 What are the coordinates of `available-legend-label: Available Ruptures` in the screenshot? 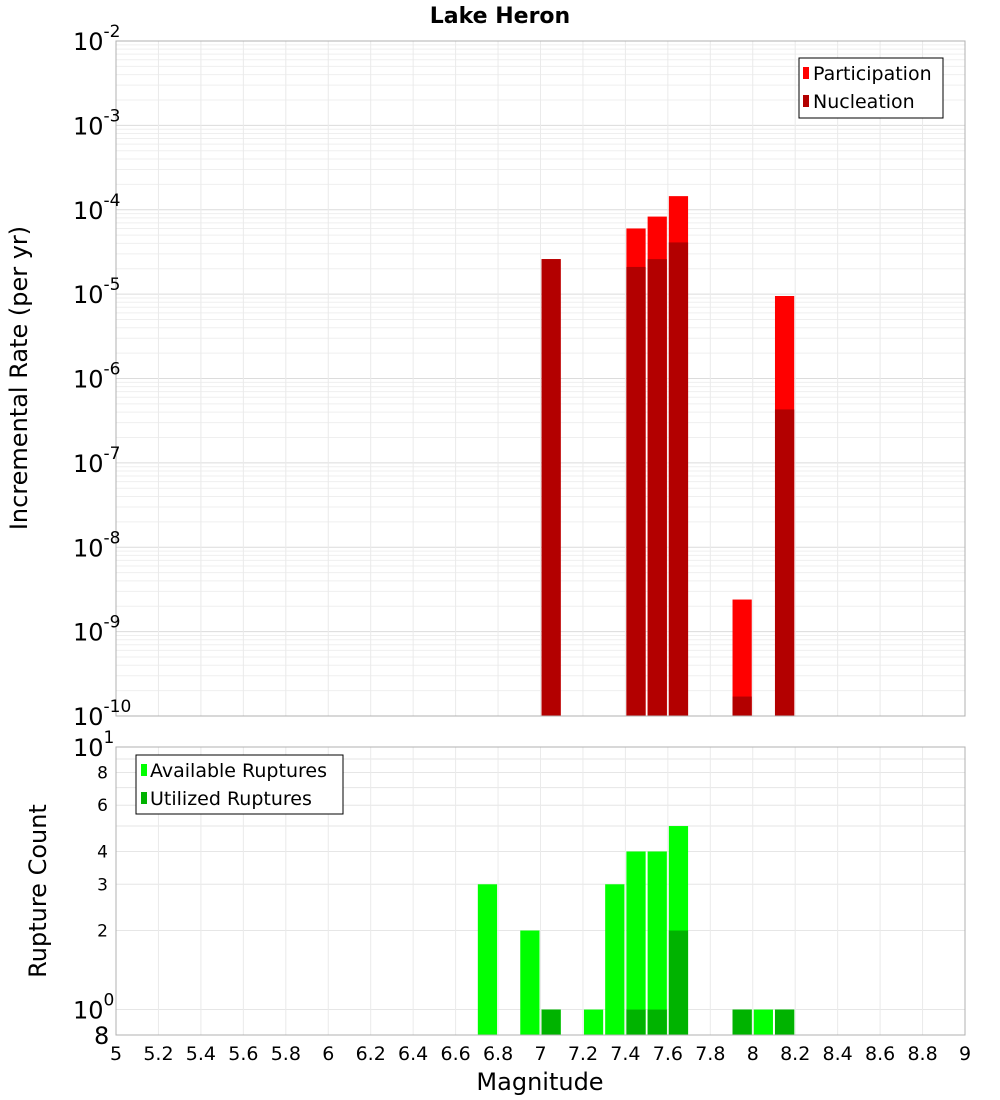 It's located at (238, 771).